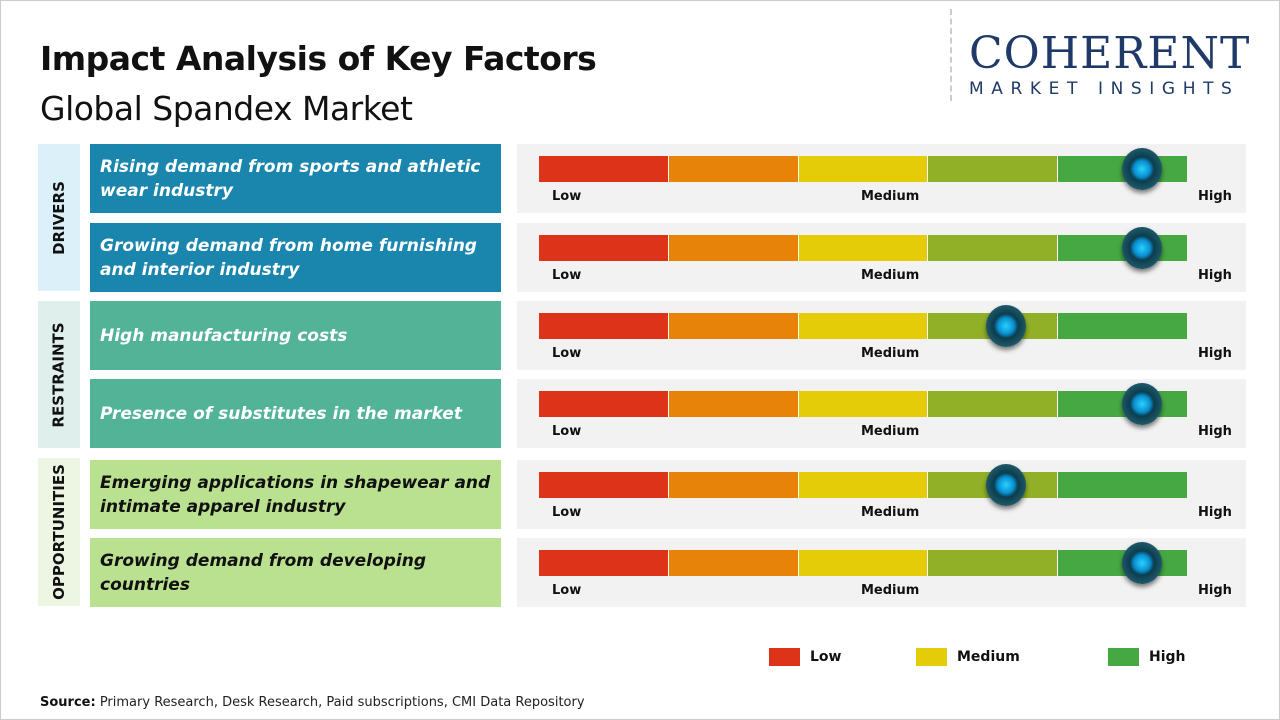 Image resolution: width=1280 pixels, height=720 pixels. Describe the element at coordinates (784, 657) in the screenshot. I see `legend-swatch-low` at that location.